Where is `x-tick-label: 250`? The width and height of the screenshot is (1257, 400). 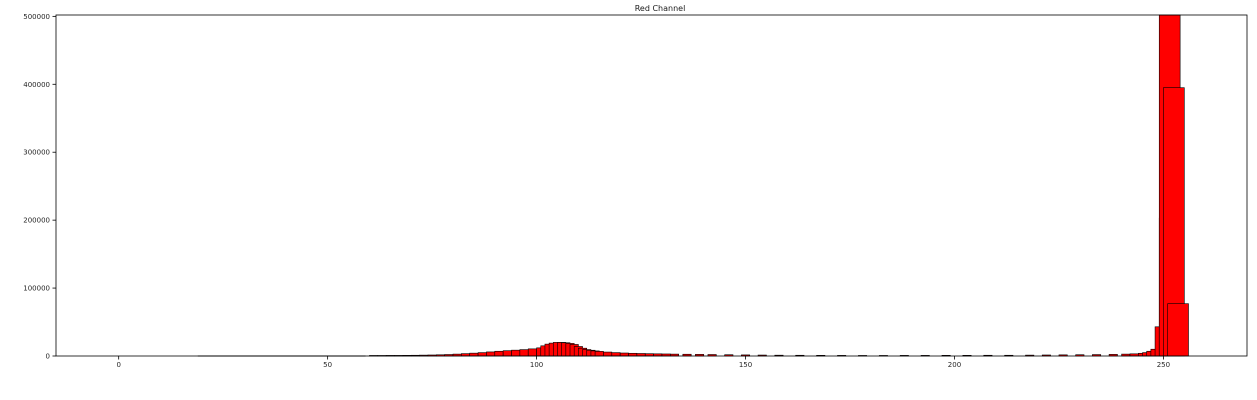
x-tick-label: 250 is located at coordinates (1163, 365).